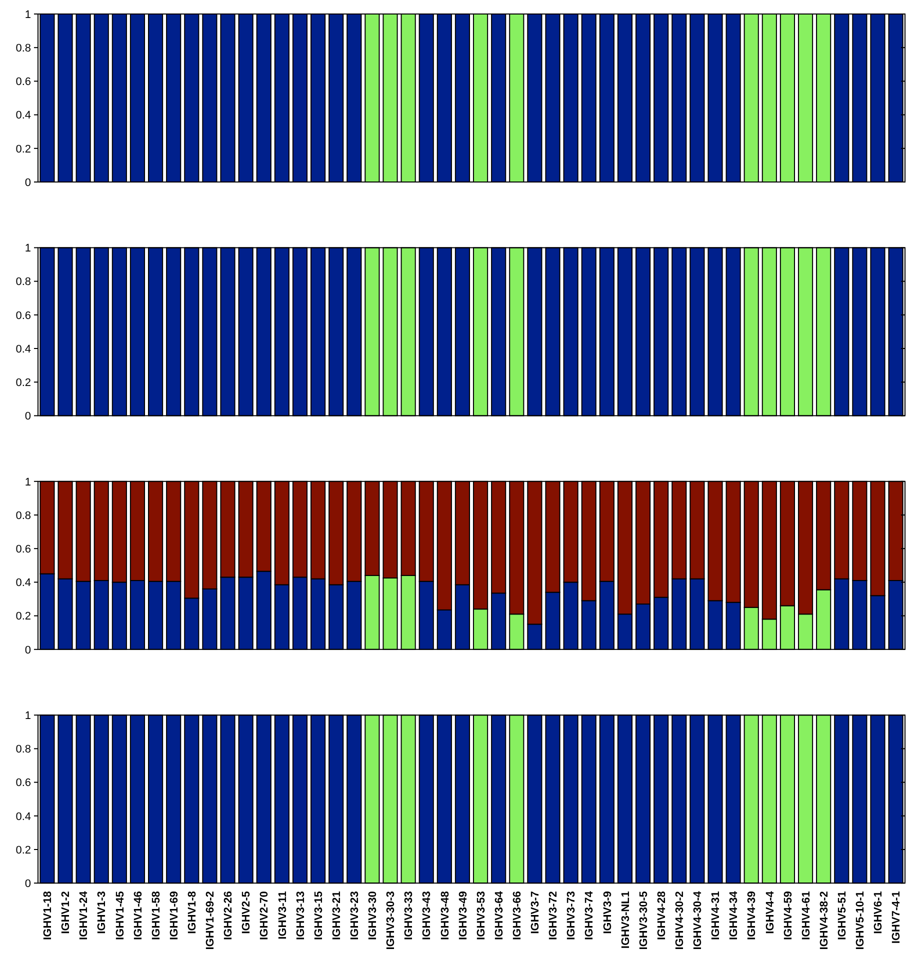 This screenshot has width=910, height=977. I want to click on x-tick-label: IGHV1-45, so click(120, 915).